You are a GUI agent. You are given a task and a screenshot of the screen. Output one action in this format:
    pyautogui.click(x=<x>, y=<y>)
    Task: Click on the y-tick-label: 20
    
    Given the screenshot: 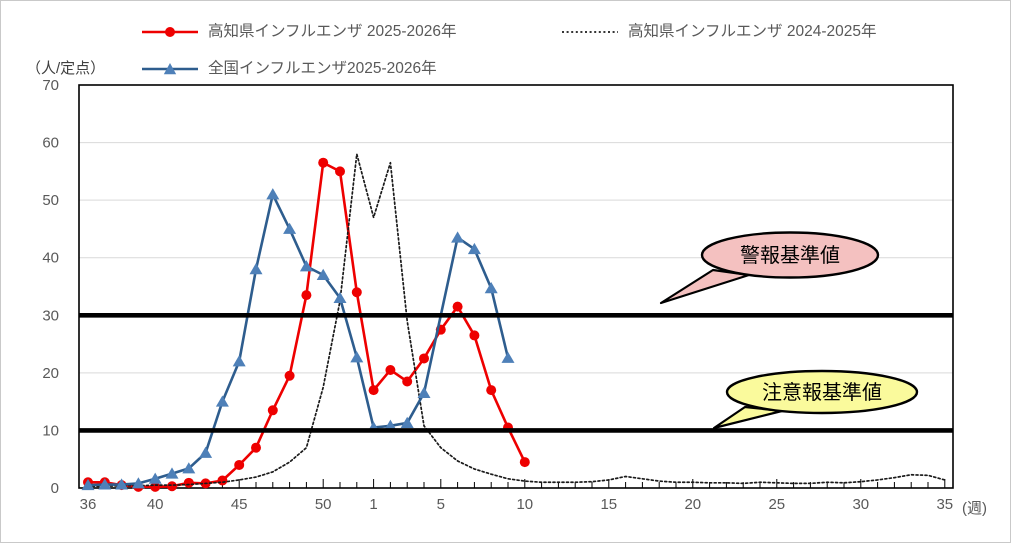 What is the action you would take?
    pyautogui.click(x=50, y=373)
    